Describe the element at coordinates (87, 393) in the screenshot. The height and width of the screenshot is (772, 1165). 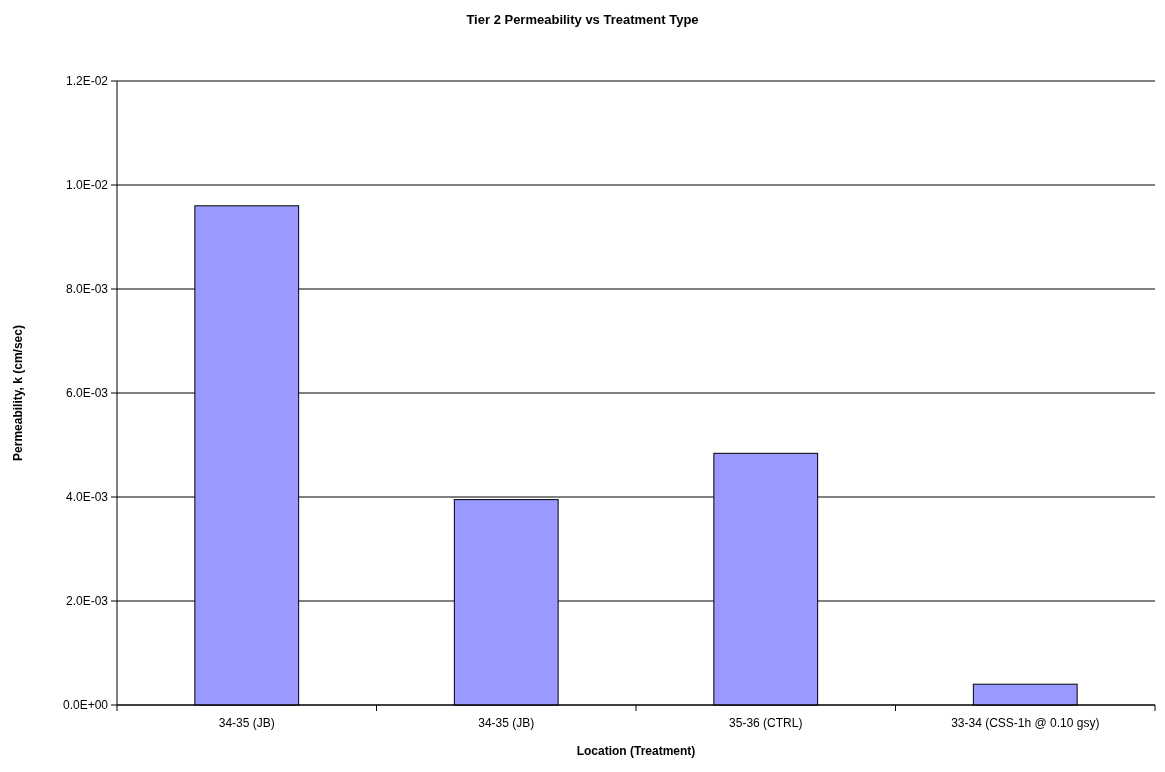
I see `y-tick-label: 6.0E-03` at that location.